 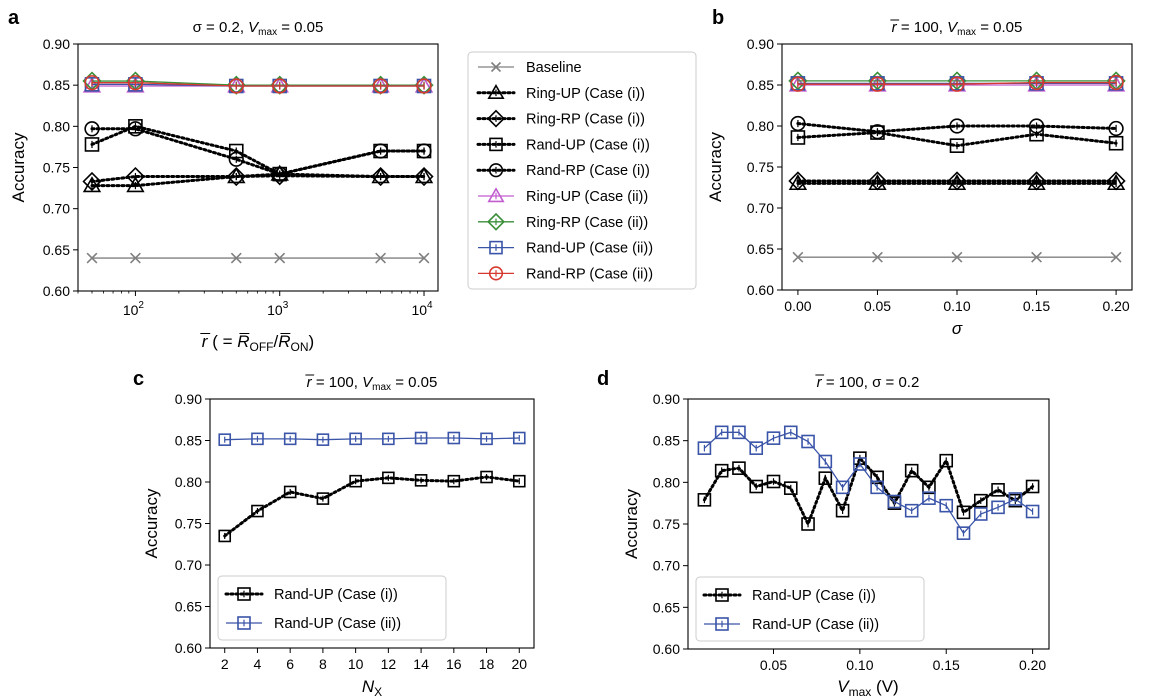 I want to click on x-tick-label: 104, so click(x=422, y=309).